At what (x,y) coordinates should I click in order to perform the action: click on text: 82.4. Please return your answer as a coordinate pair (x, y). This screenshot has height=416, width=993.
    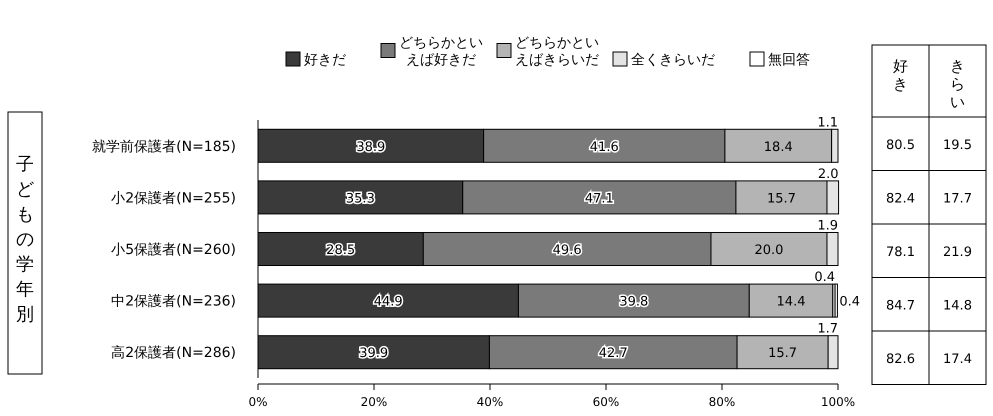
    Looking at the image, I should click on (900, 198).